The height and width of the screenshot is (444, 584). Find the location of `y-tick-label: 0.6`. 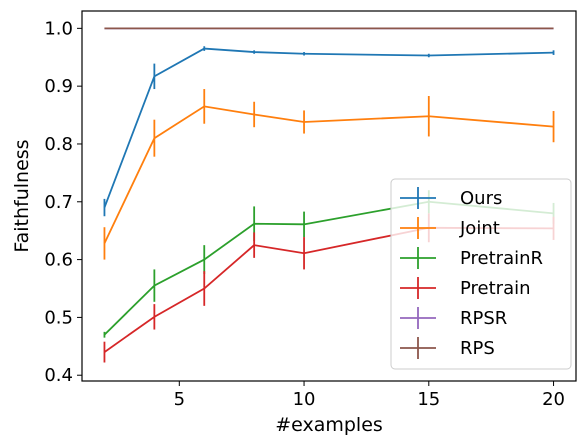

y-tick-label: 0.6 is located at coordinates (58, 260).